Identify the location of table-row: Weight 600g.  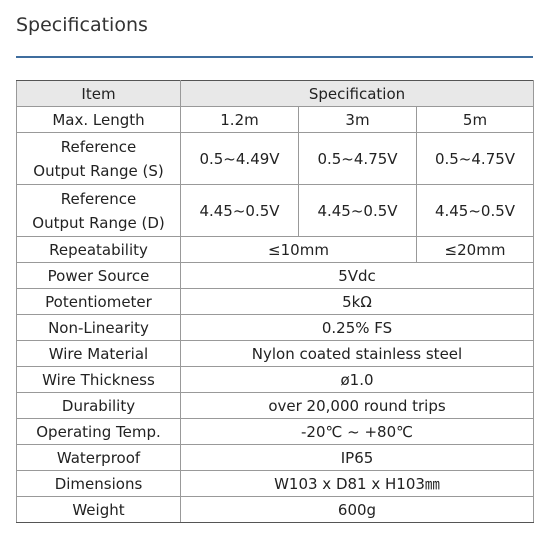
(275, 509).